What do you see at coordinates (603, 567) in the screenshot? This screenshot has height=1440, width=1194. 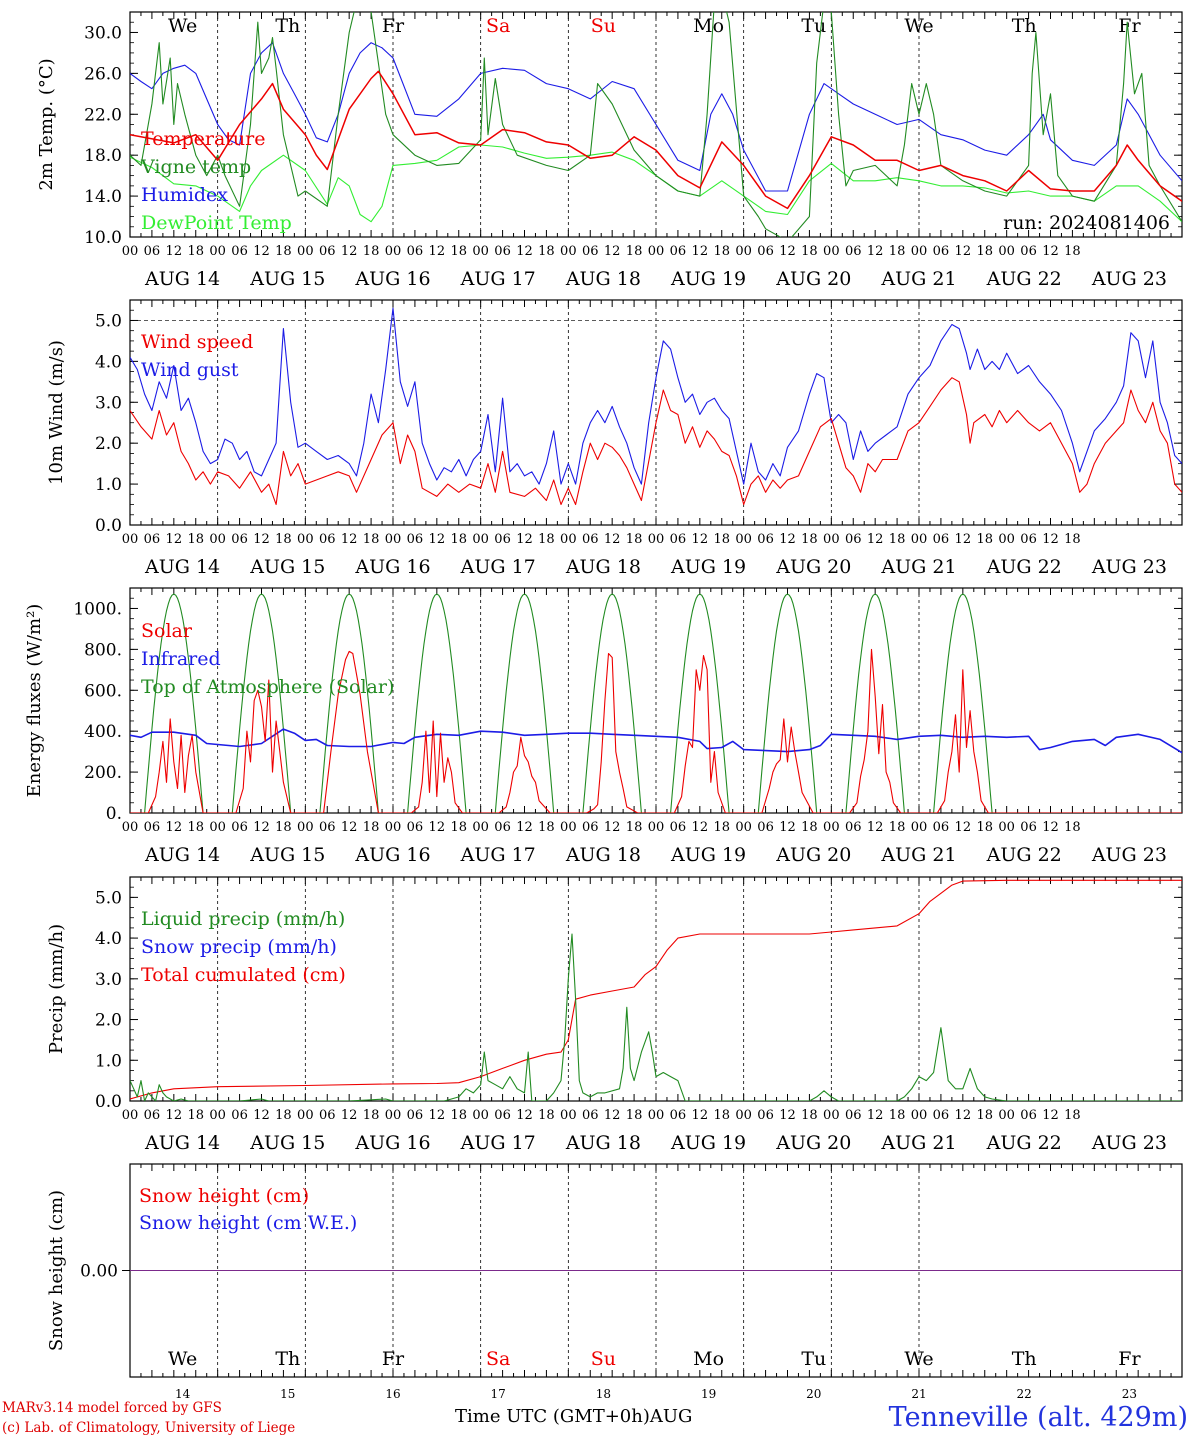 I see `wind-date-label: AUG 18` at bounding box center [603, 567].